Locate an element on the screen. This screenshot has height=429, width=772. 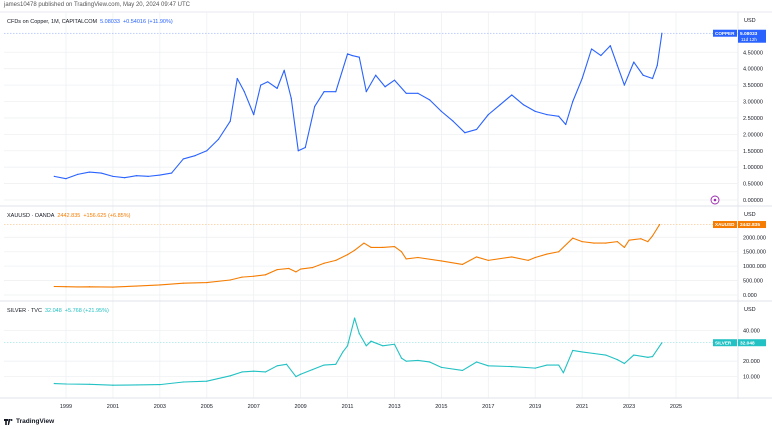
legend-symbol: SILVER · TVC is located at coordinates (24, 311).